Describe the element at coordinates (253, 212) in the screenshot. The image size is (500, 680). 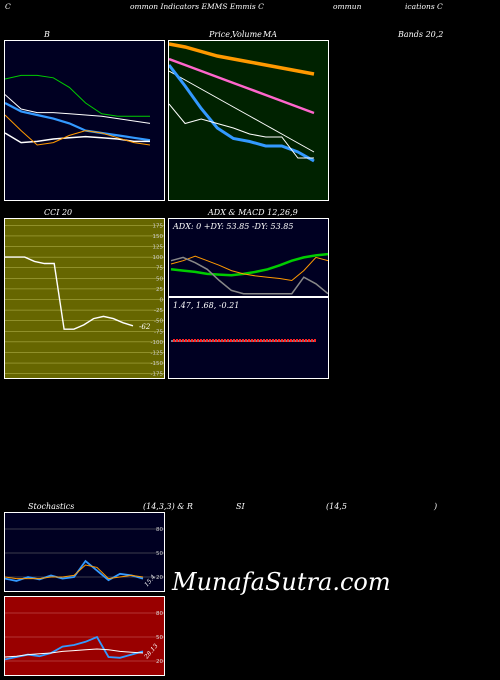
I see `adx-title: ADX & MACD 12,26,9` at that location.